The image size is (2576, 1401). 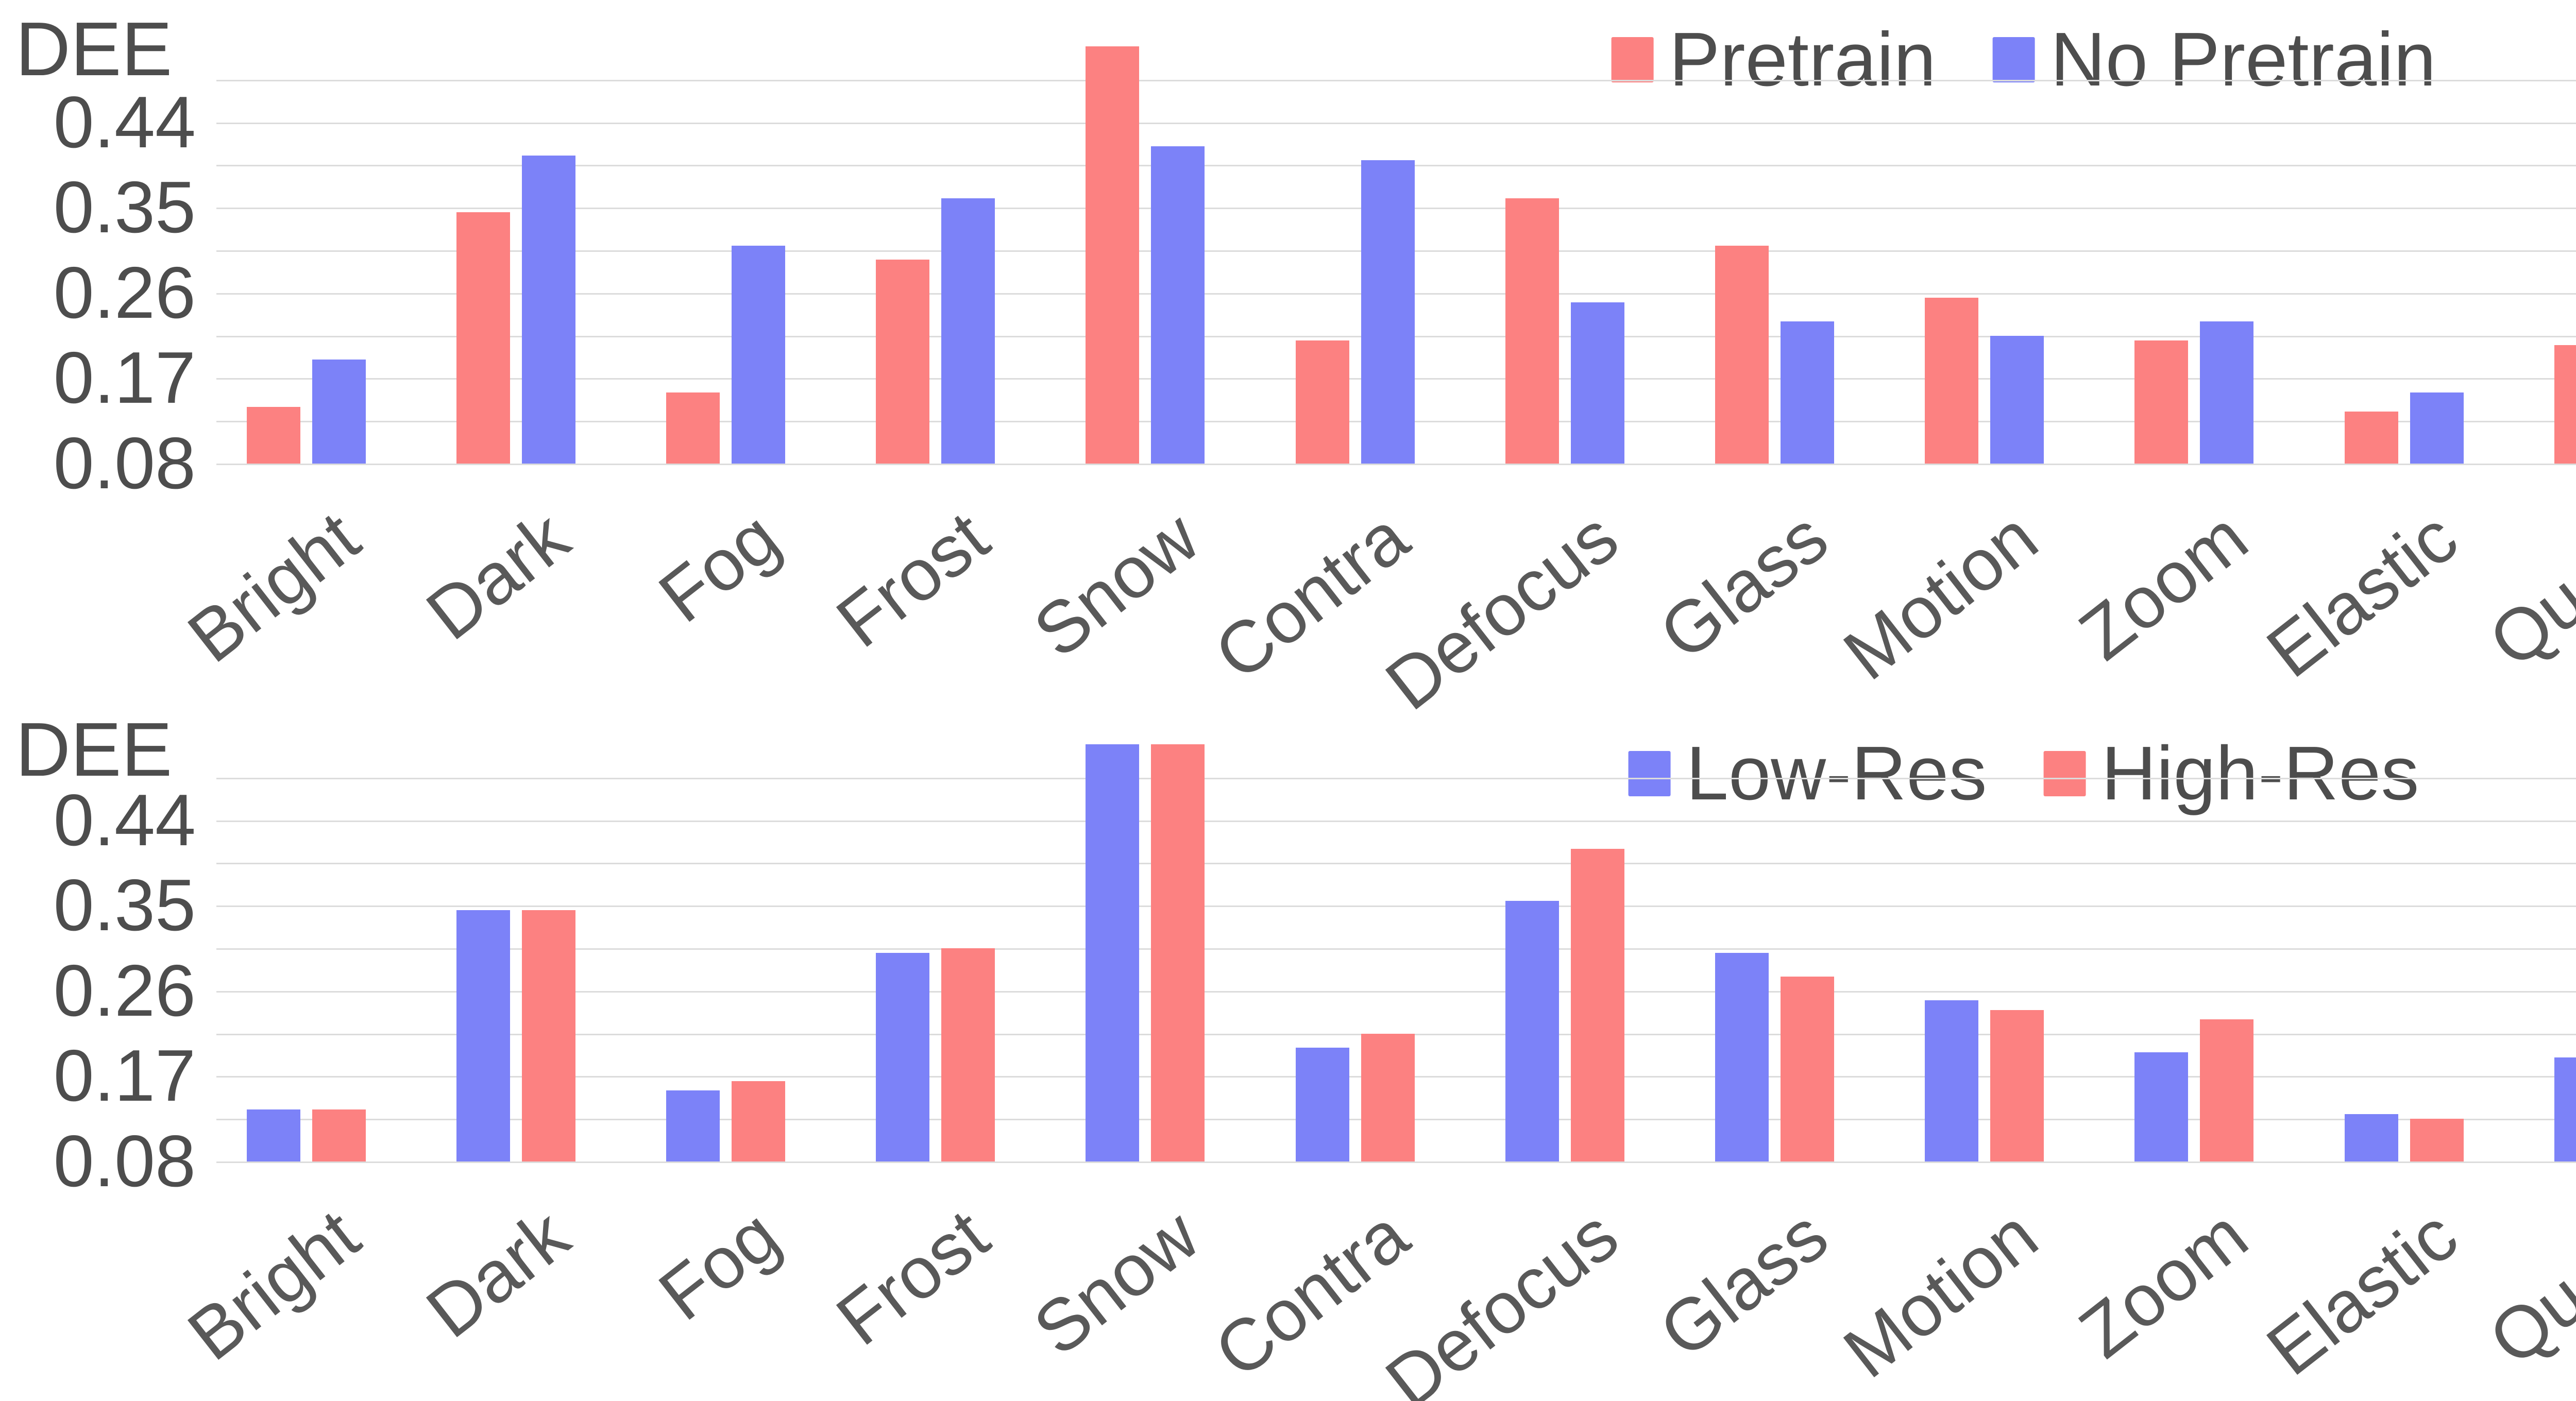 I want to click on bar-low-res-fog, so click(x=693, y=1125).